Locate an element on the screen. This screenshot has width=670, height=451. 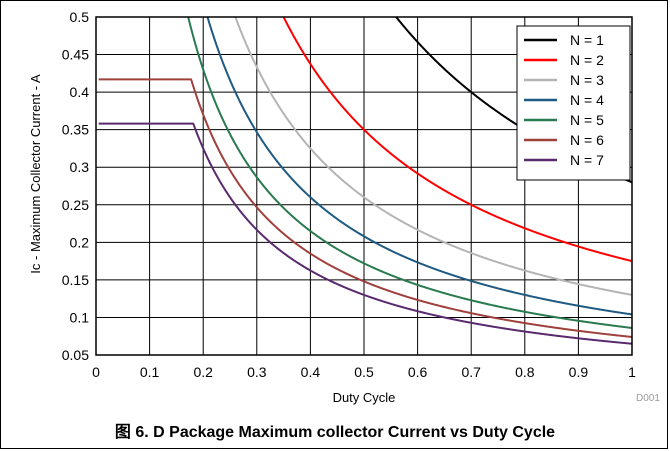
x-tick-label: 0.4 is located at coordinates (311, 372).